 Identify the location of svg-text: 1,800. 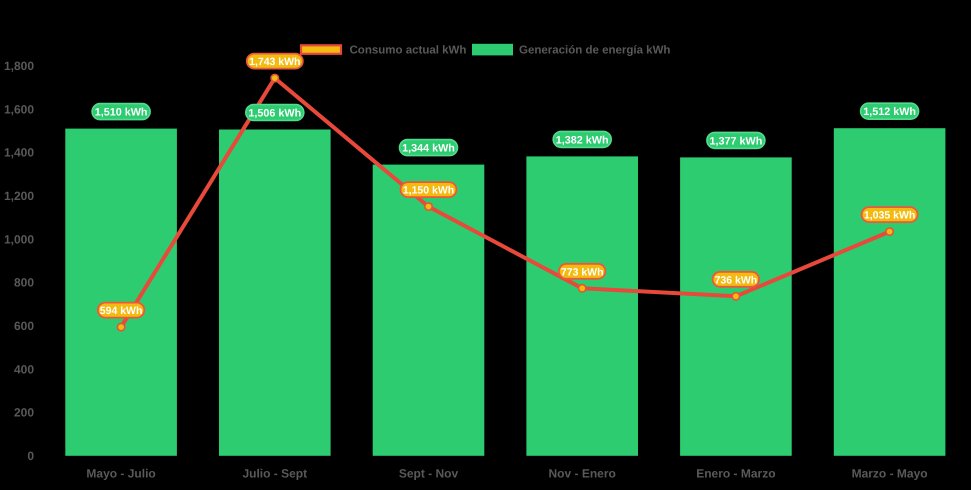
(19, 66).